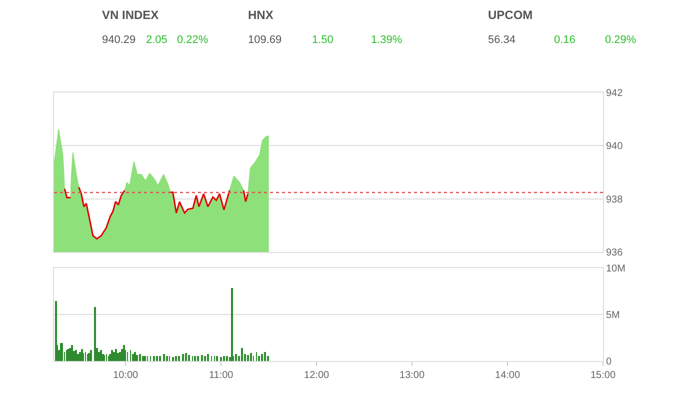 Image resolution: width=693 pixels, height=393 pixels. Describe the element at coordinates (386, 40) in the screenshot. I see `text: 1.39%` at that location.